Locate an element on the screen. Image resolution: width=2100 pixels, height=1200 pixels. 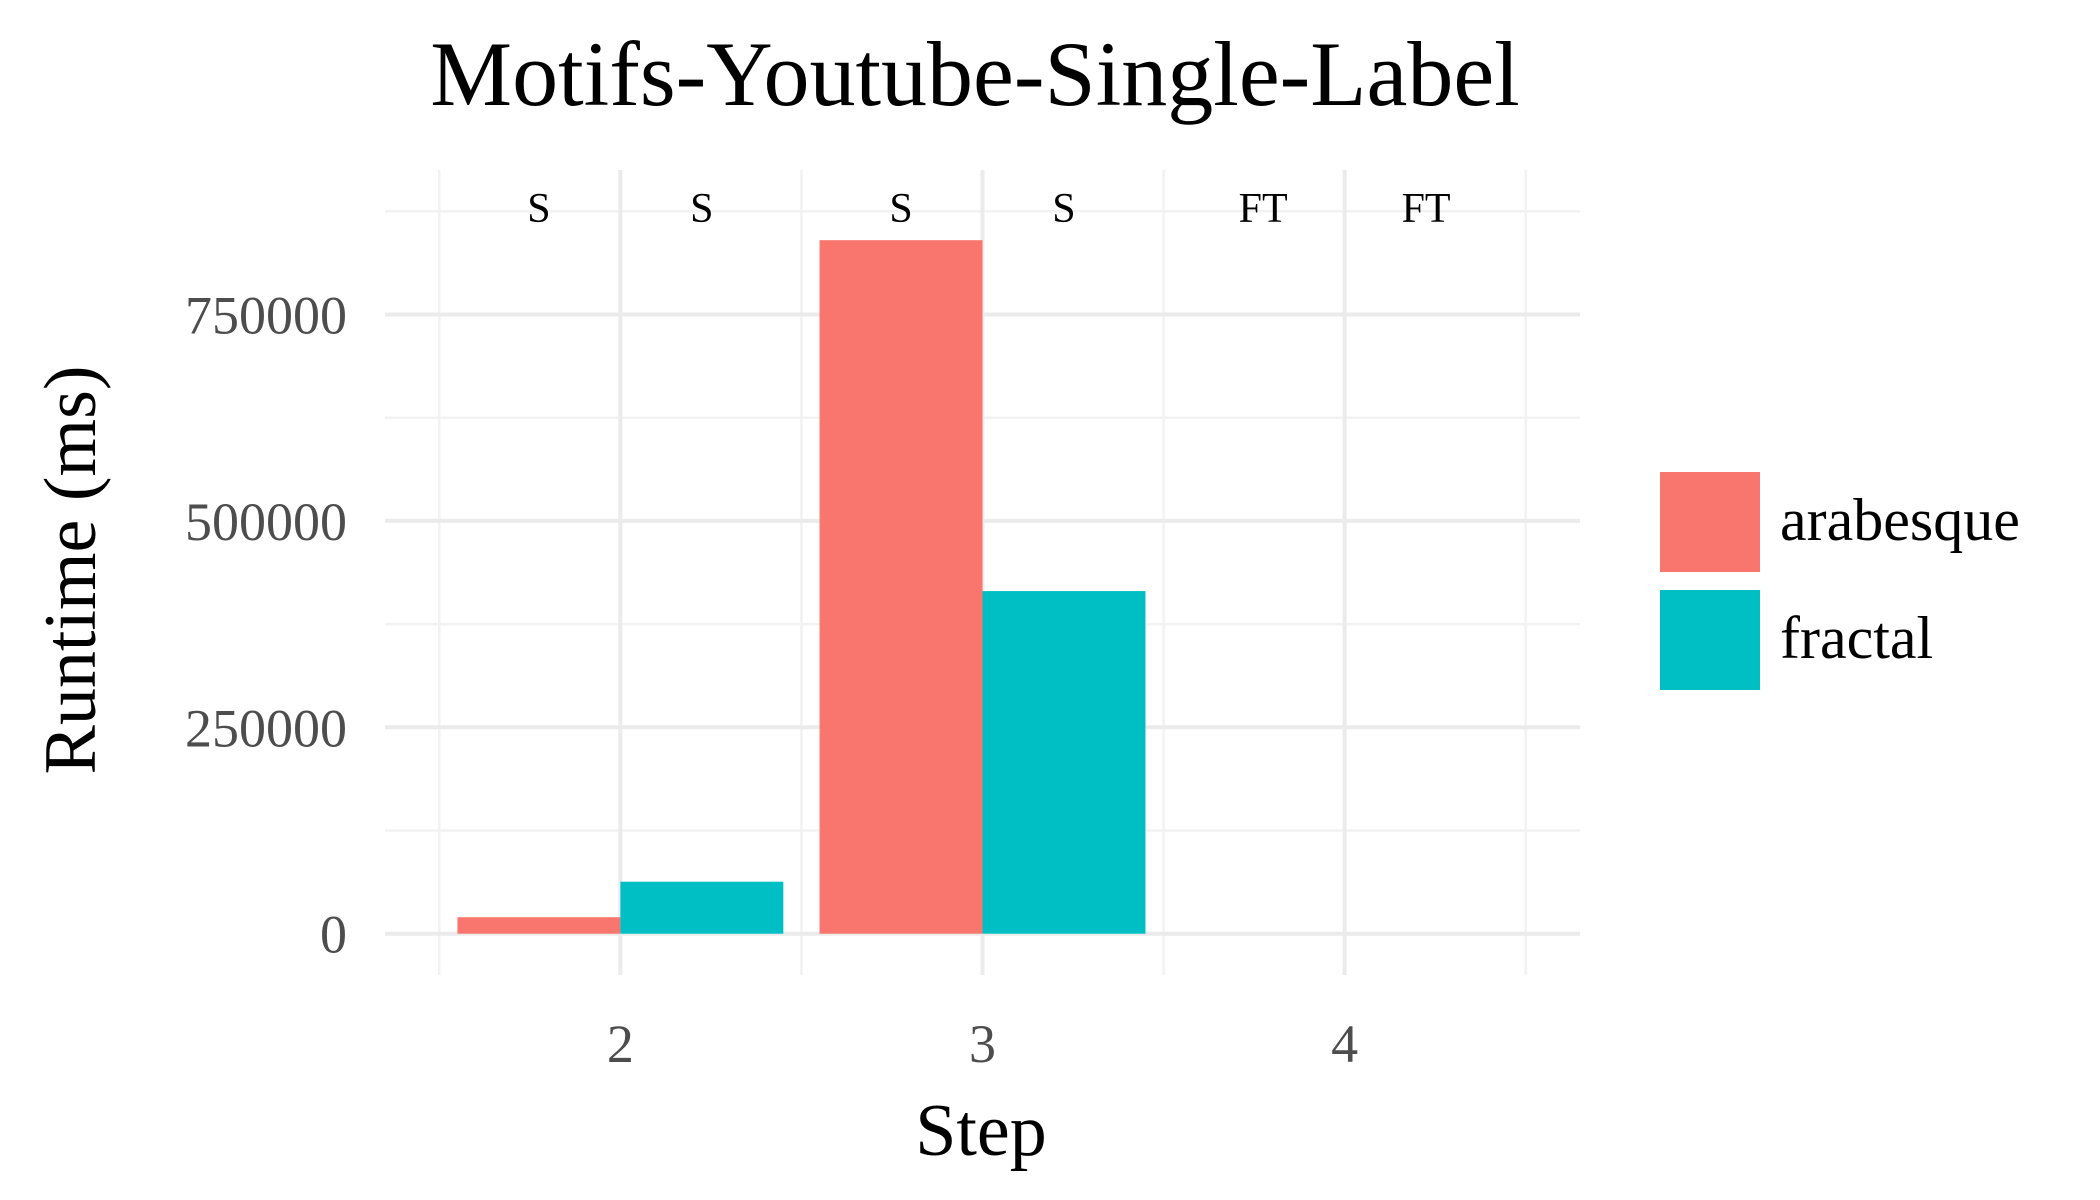
y-tick-labels: 0 250000 500000 750000 is located at coordinates (266, 624).